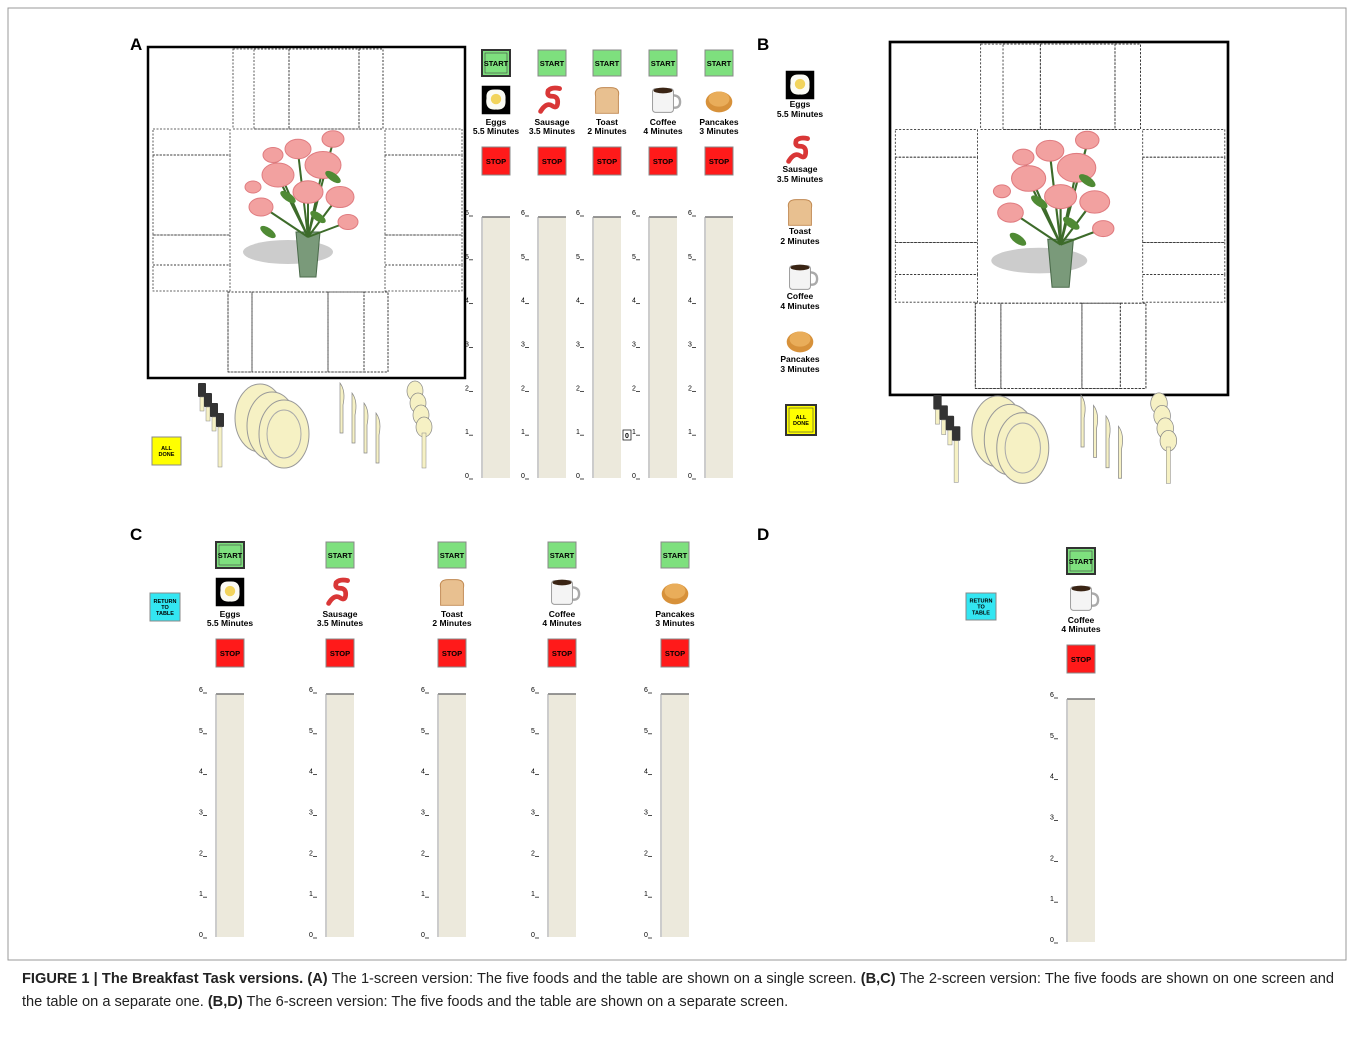  What do you see at coordinates (165, 614) in the screenshot?
I see `button-label: TABLE` at bounding box center [165, 614].